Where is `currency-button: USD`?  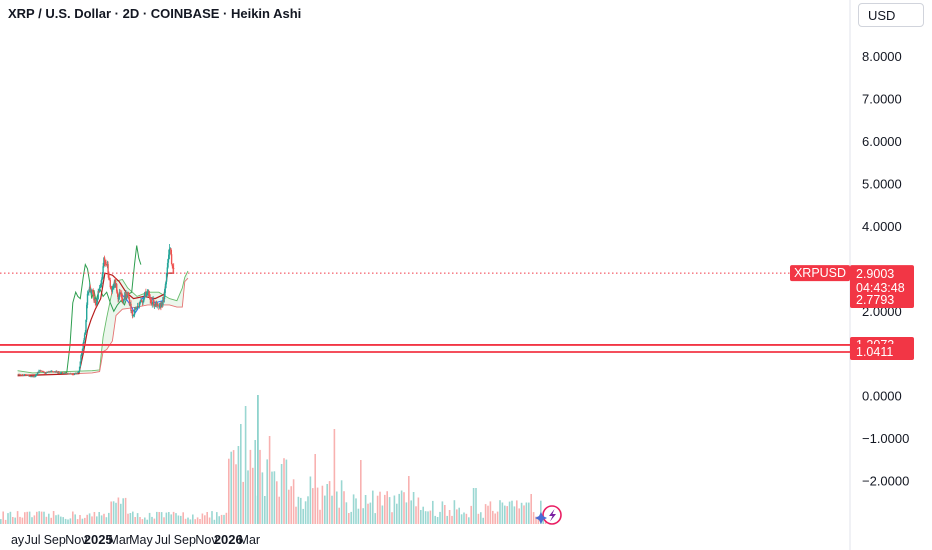
currency-button: USD is located at coordinates (891, 15).